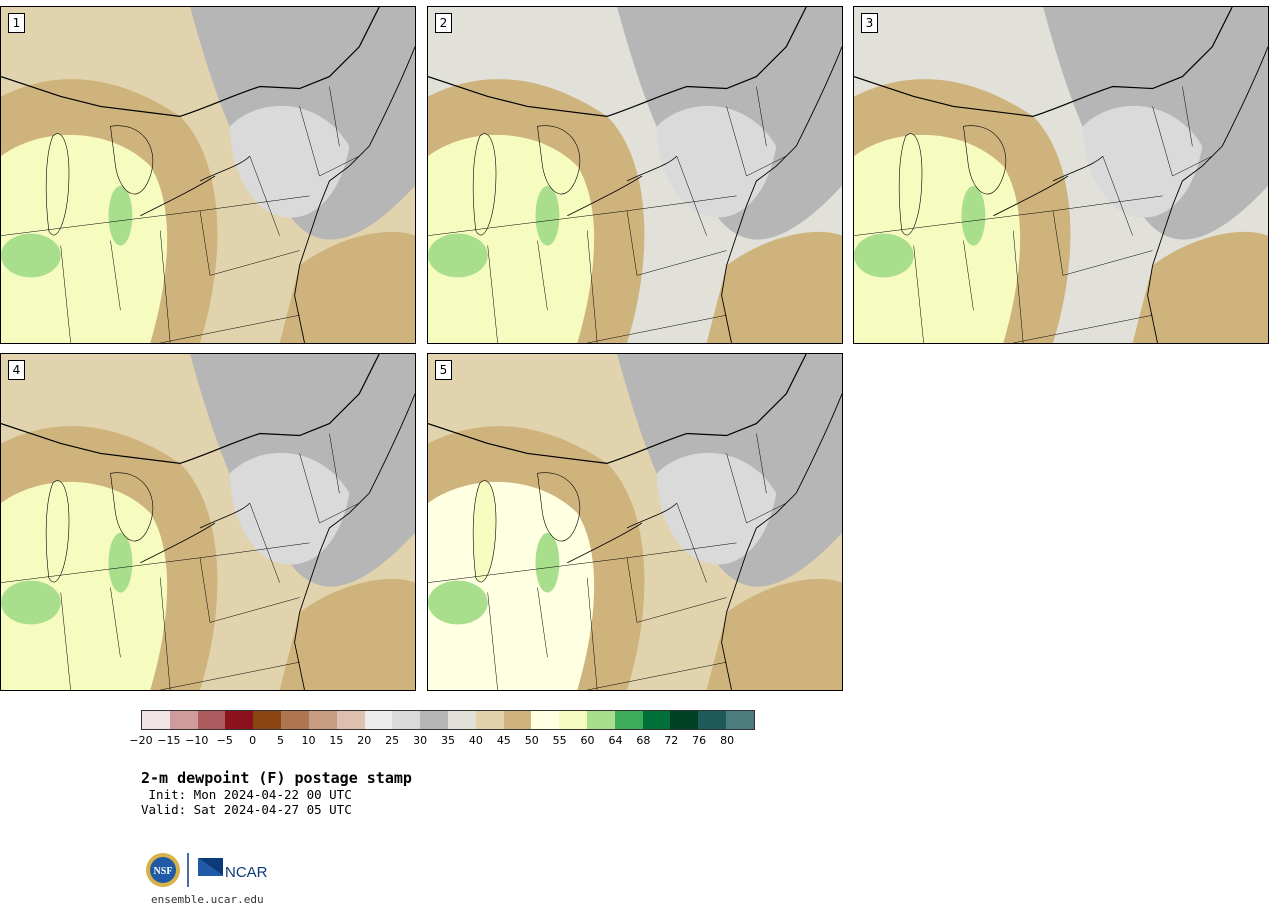  Describe the element at coordinates (364, 740) in the screenshot. I see `colorbar-tick-label: 20` at that location.